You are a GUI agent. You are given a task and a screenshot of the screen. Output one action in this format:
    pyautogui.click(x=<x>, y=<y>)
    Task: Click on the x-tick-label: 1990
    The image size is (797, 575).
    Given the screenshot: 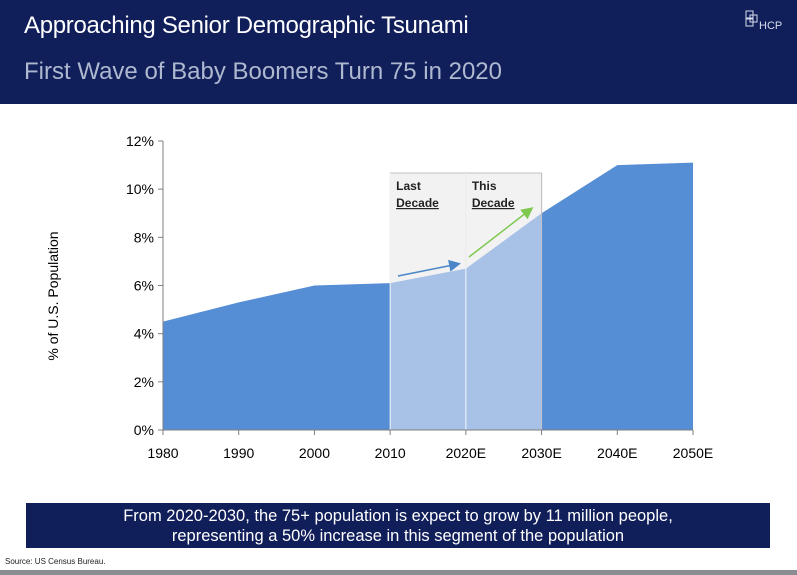 What is the action you would take?
    pyautogui.click(x=238, y=453)
    